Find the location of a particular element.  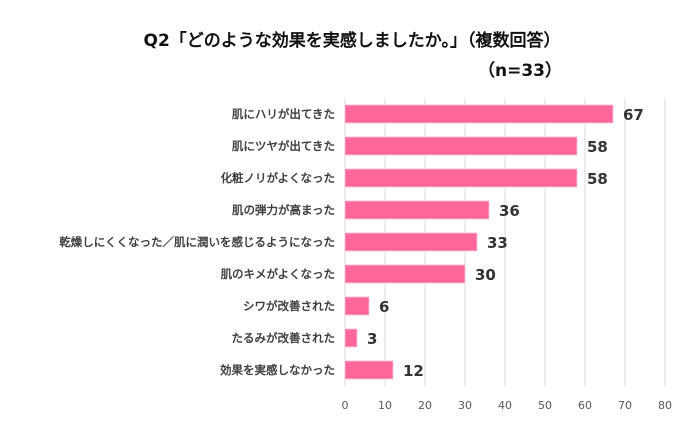

category-label: 肌のキメがよくなった is located at coordinates (278, 274).